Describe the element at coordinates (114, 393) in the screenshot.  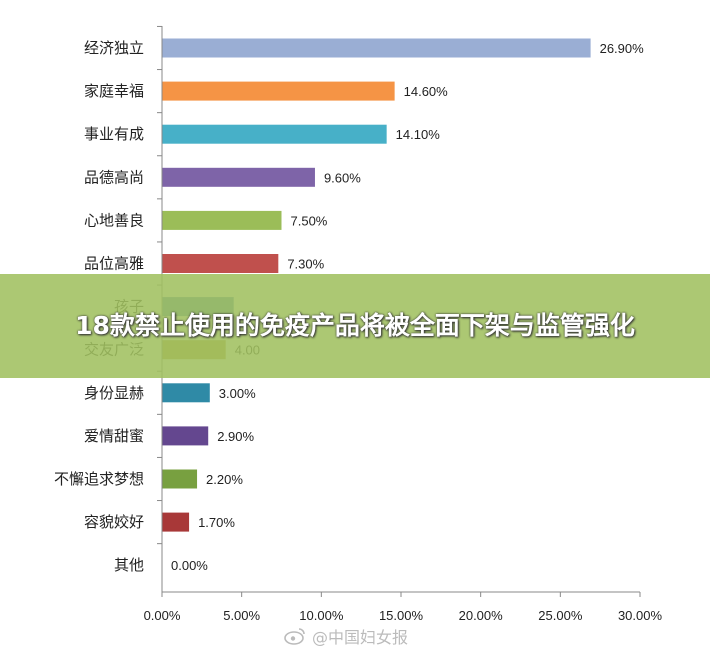
I see `category-label: 身份显赫` at that location.